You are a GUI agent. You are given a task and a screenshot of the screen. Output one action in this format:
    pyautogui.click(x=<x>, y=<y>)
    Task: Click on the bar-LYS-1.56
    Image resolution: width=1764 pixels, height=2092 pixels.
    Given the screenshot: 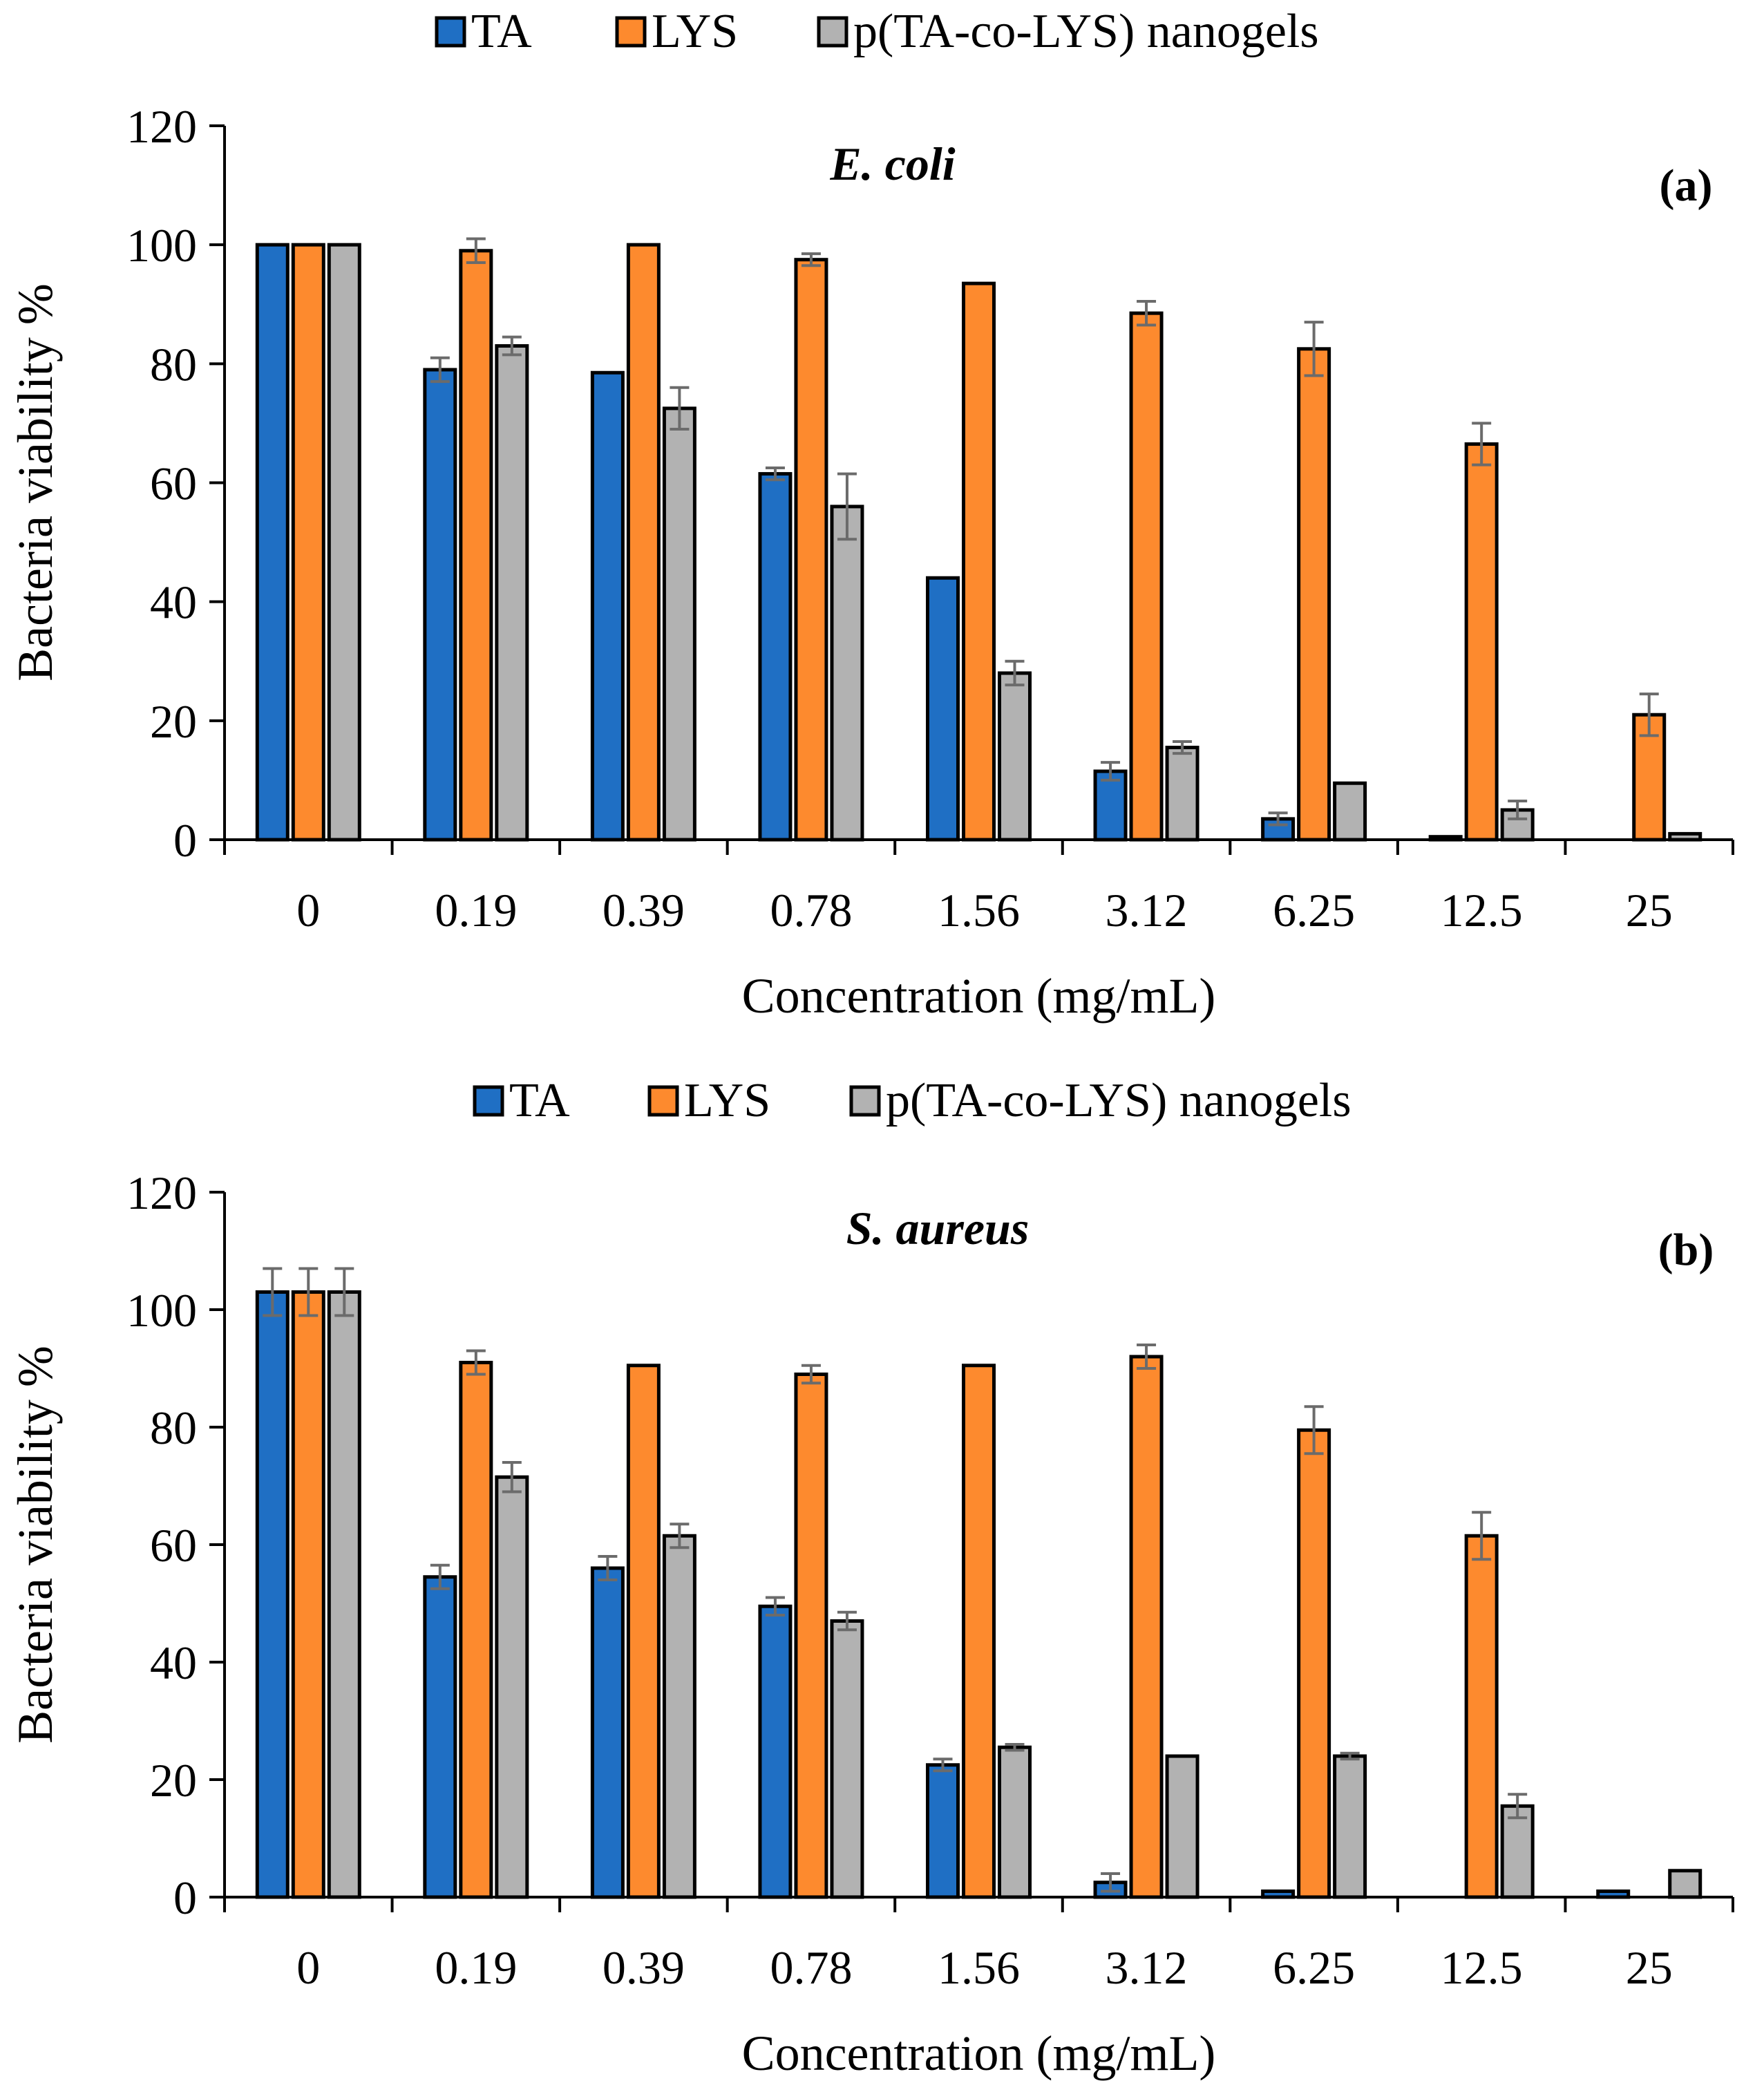 What is the action you would take?
    pyautogui.click(x=979, y=1631)
    